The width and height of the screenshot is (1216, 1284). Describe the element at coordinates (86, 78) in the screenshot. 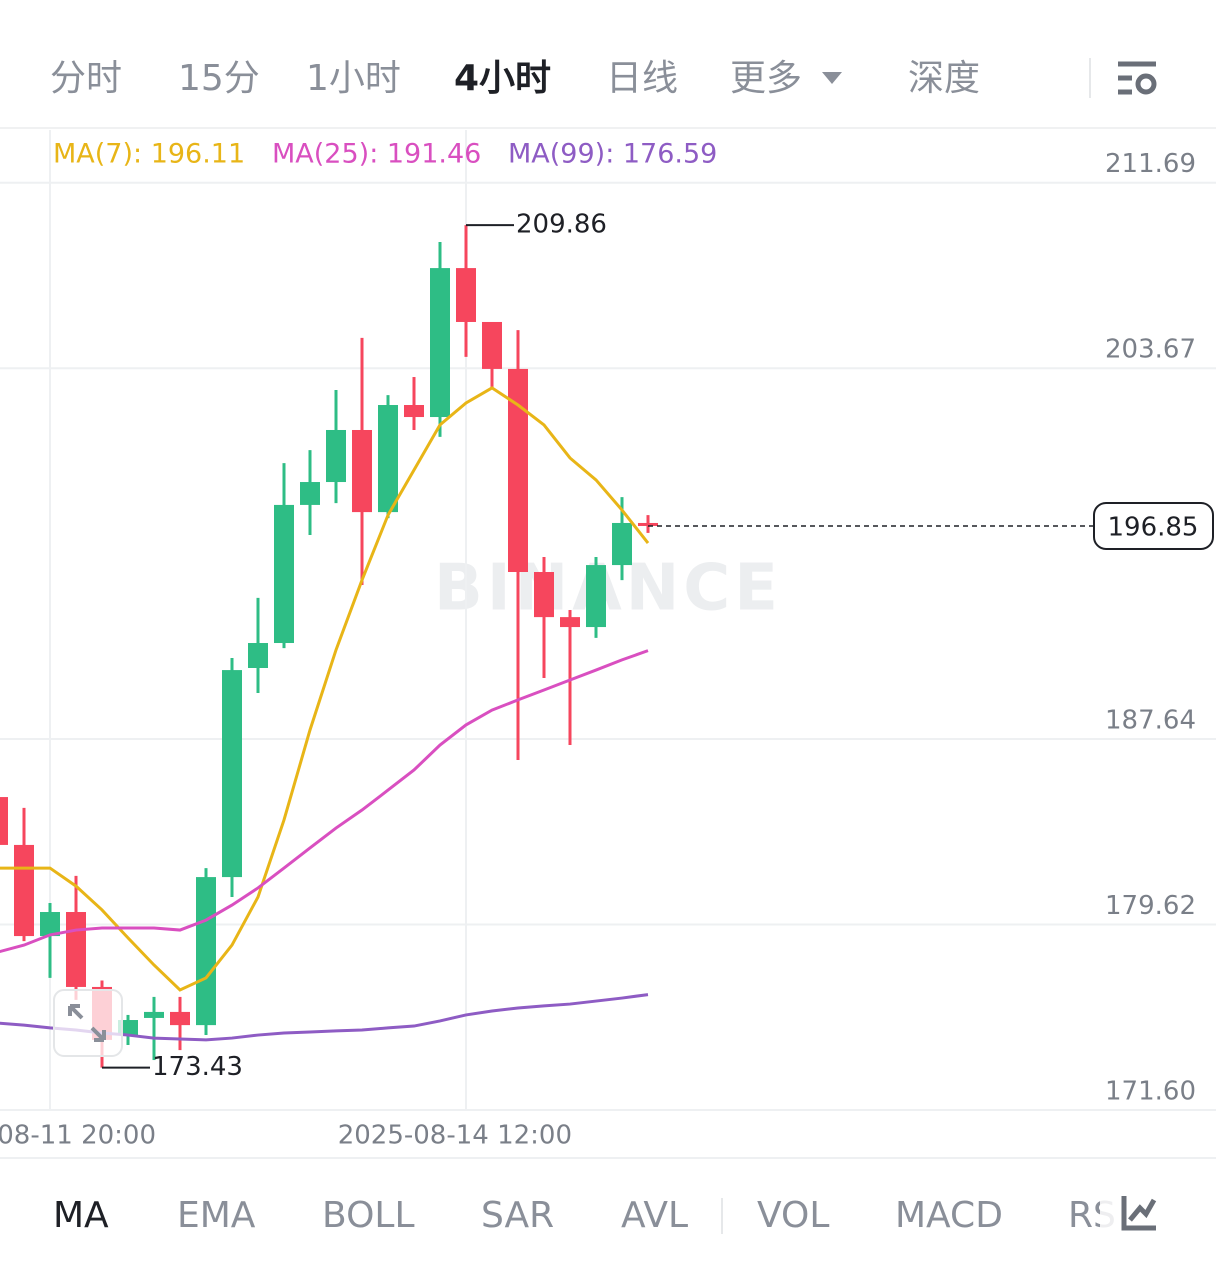

I see `interval-tab: 分时` at that location.